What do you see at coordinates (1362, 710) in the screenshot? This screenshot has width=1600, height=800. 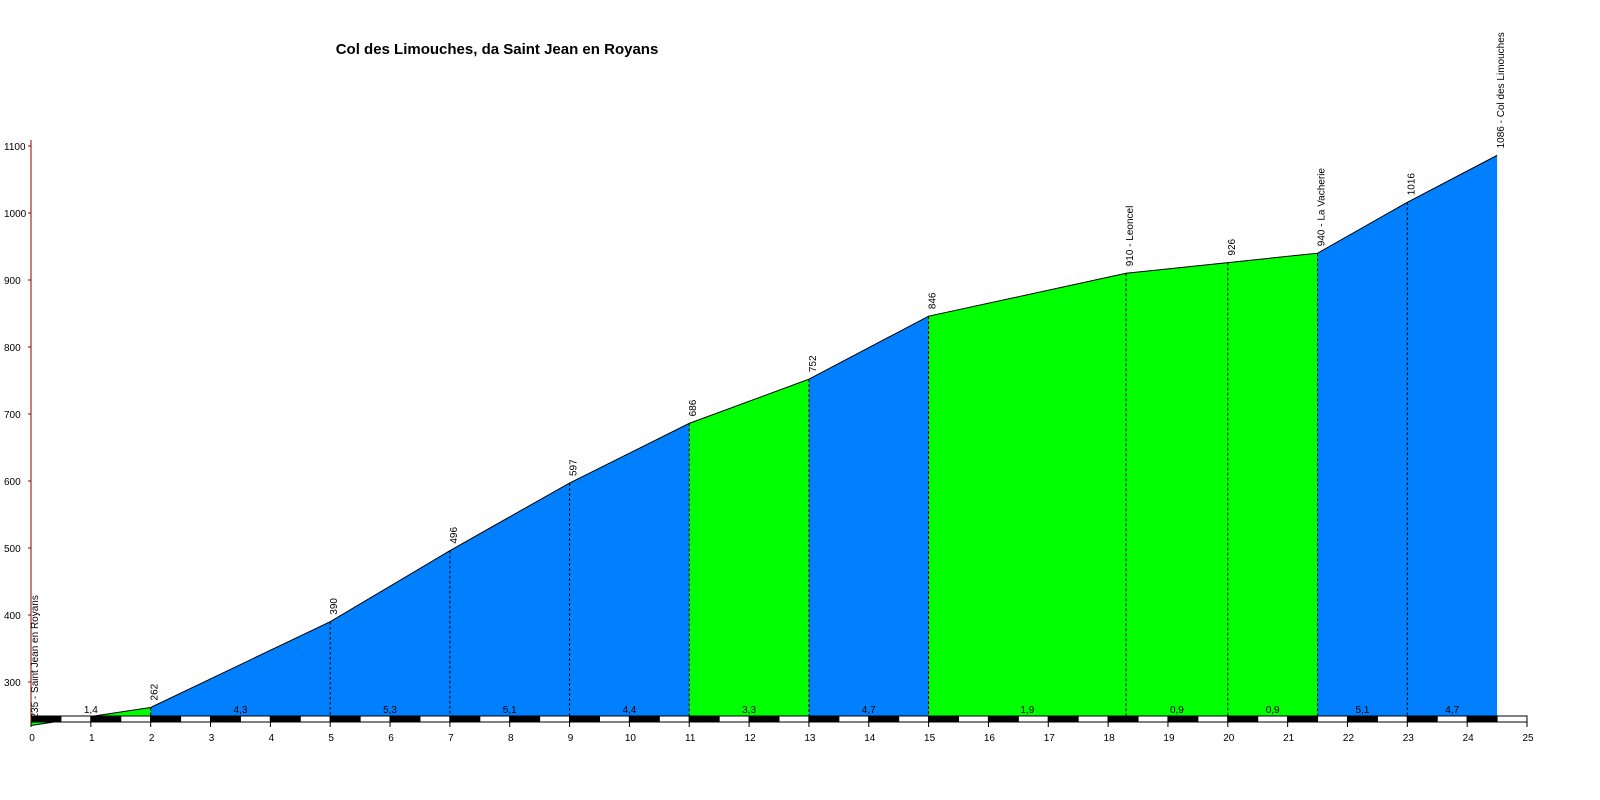 I see `gradient-label-10: 5,1` at bounding box center [1362, 710].